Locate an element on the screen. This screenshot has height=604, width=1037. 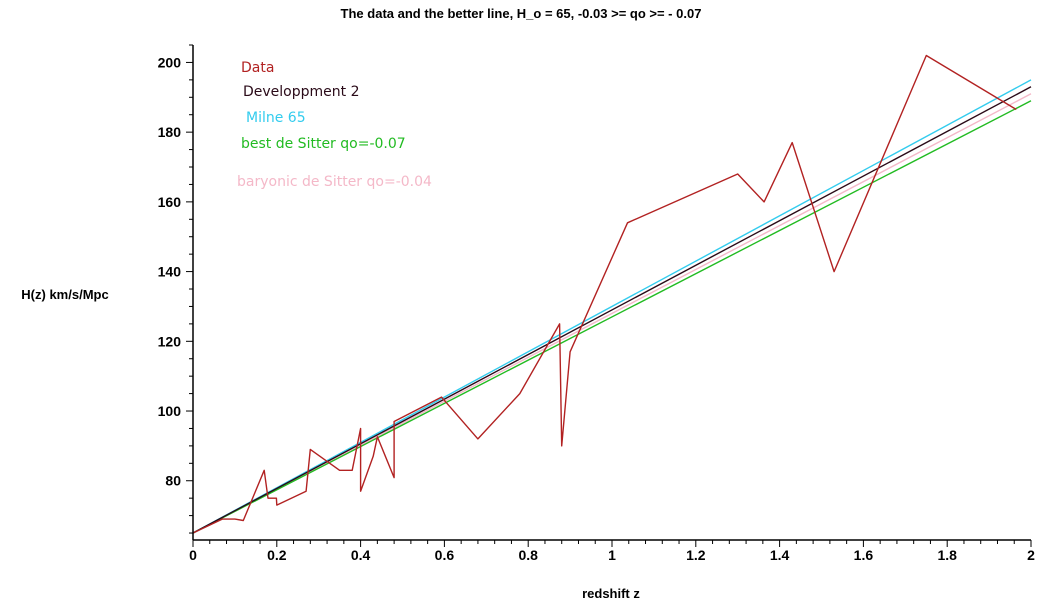
y-tick-label: 180 is located at coordinates (170, 132).